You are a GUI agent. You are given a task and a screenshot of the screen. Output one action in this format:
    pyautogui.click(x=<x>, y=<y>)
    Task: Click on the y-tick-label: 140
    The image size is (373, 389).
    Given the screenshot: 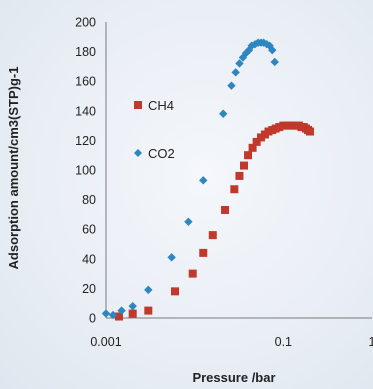 What is the action you would take?
    pyautogui.click(x=85, y=111)
    